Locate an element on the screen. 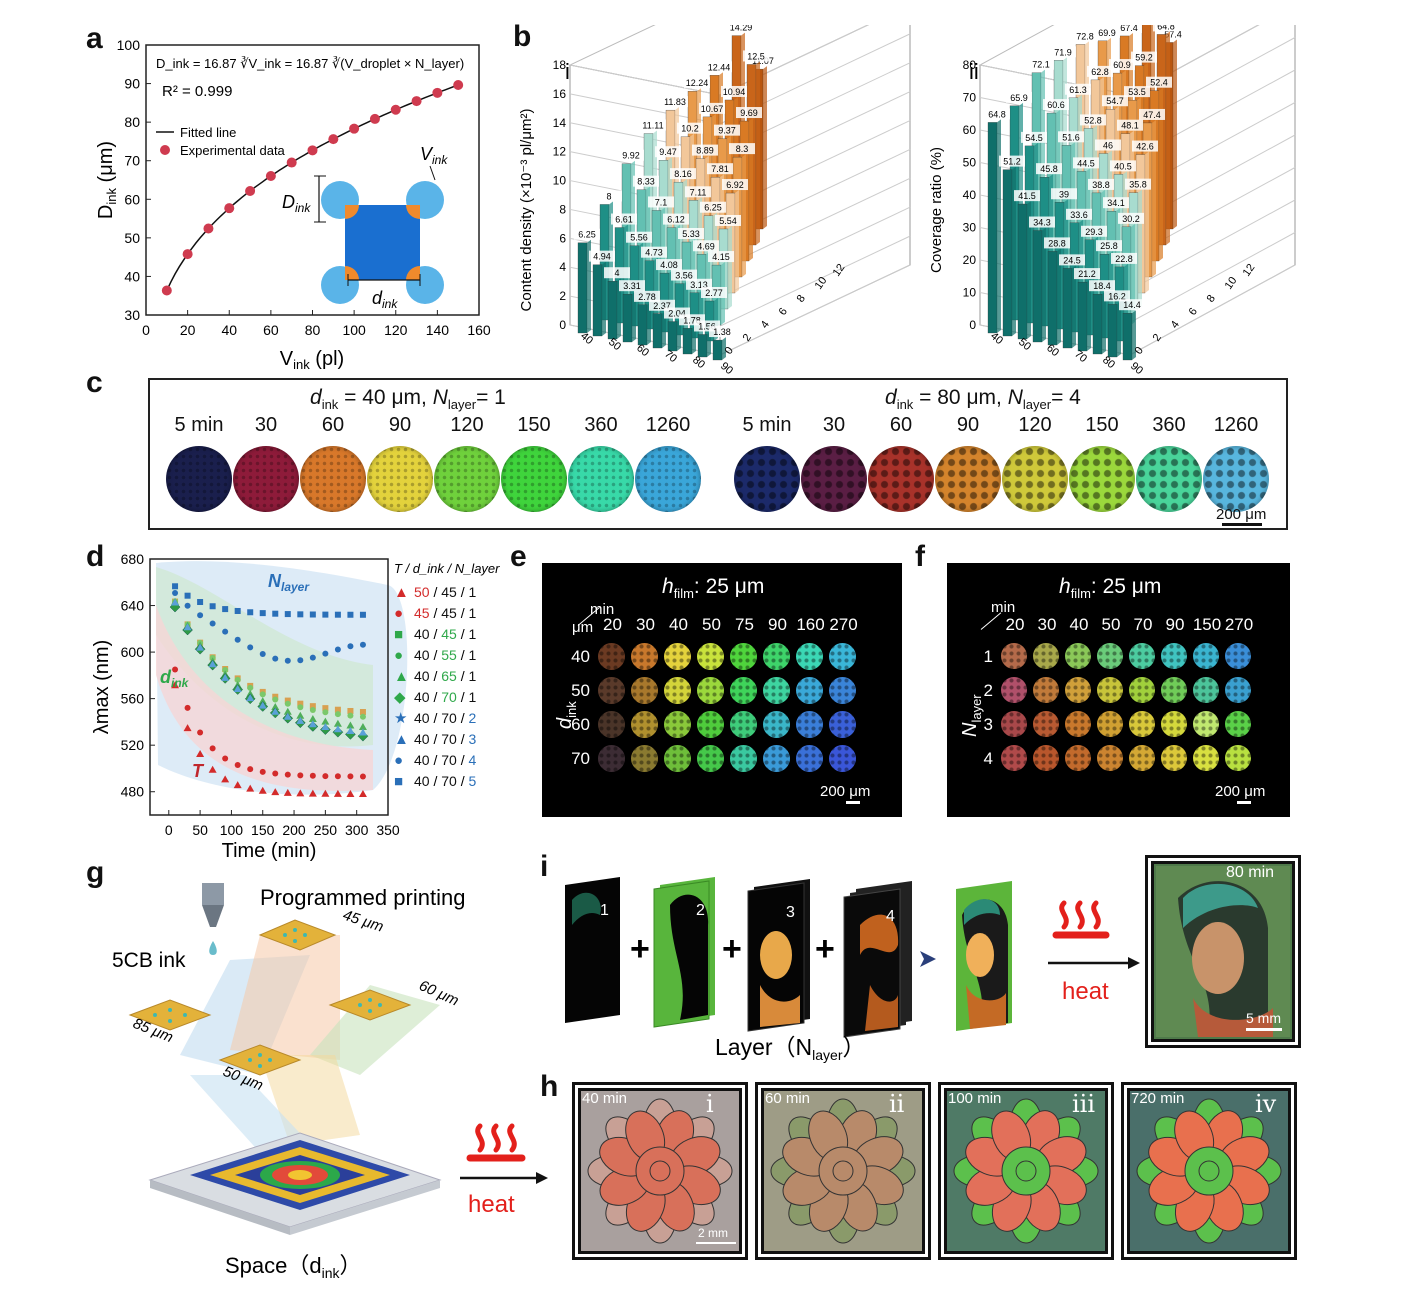 This screenshot has height=1292, width=1428. right-image-row: 5 min 30 60 90 120 150 360 1260 is located at coordinates (1004, 469).